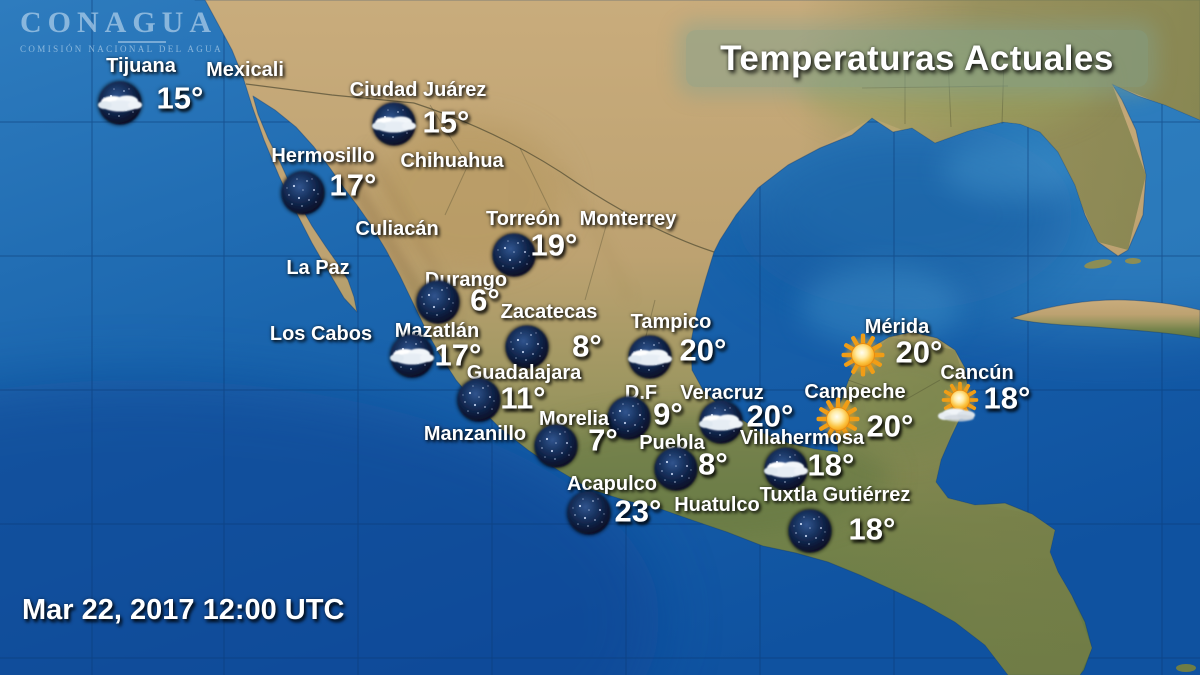  What do you see at coordinates (835, 495) in the screenshot?
I see `city-label: Tuxtla Gutiérrez` at bounding box center [835, 495].